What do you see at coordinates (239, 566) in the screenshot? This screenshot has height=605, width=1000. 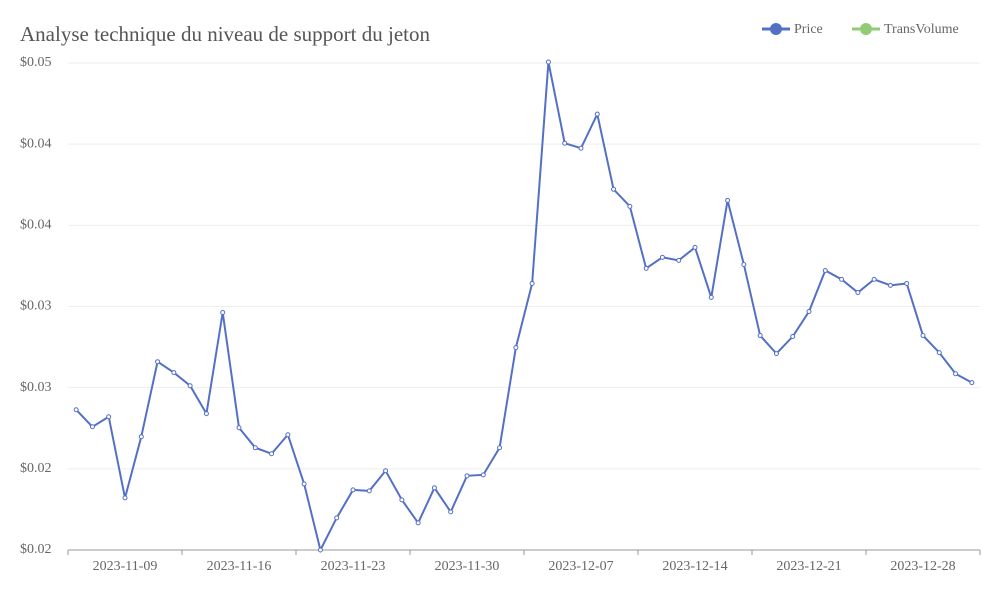 I see `x-tick-label: 2023-11-16` at bounding box center [239, 566].